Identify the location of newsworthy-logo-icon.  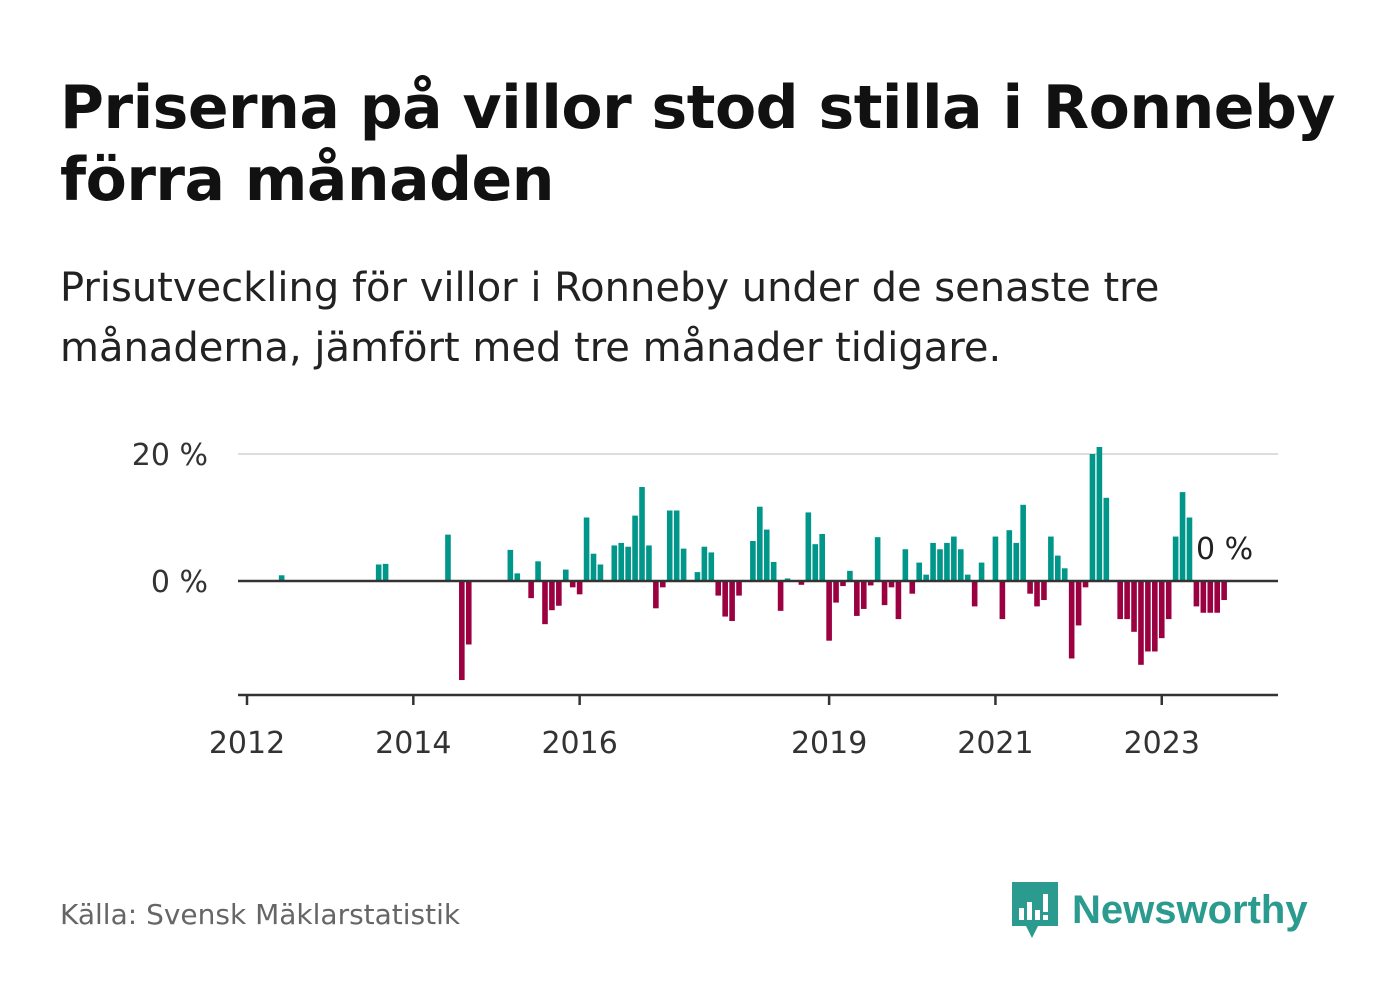
(1035, 910).